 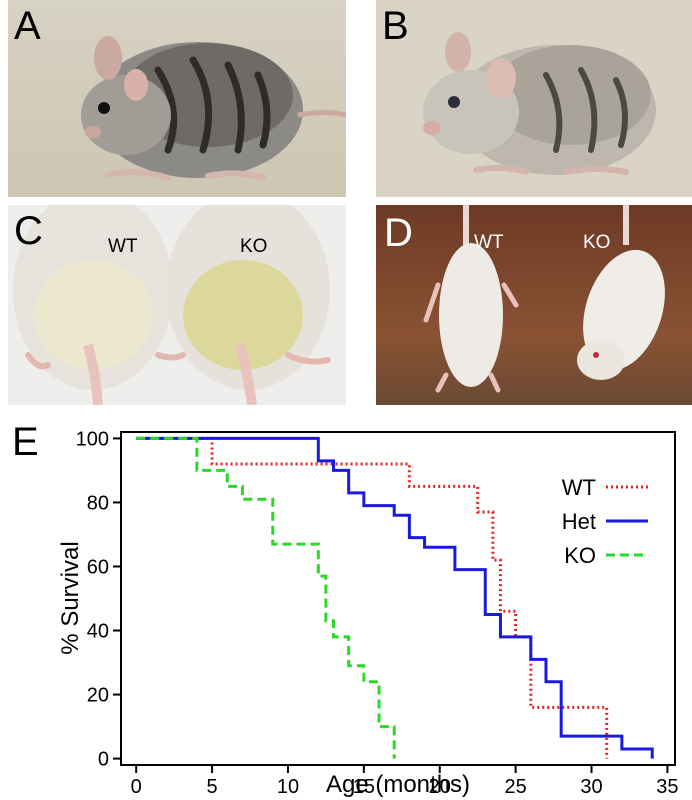 I want to click on mouse-pale-image, so click(x=534, y=98).